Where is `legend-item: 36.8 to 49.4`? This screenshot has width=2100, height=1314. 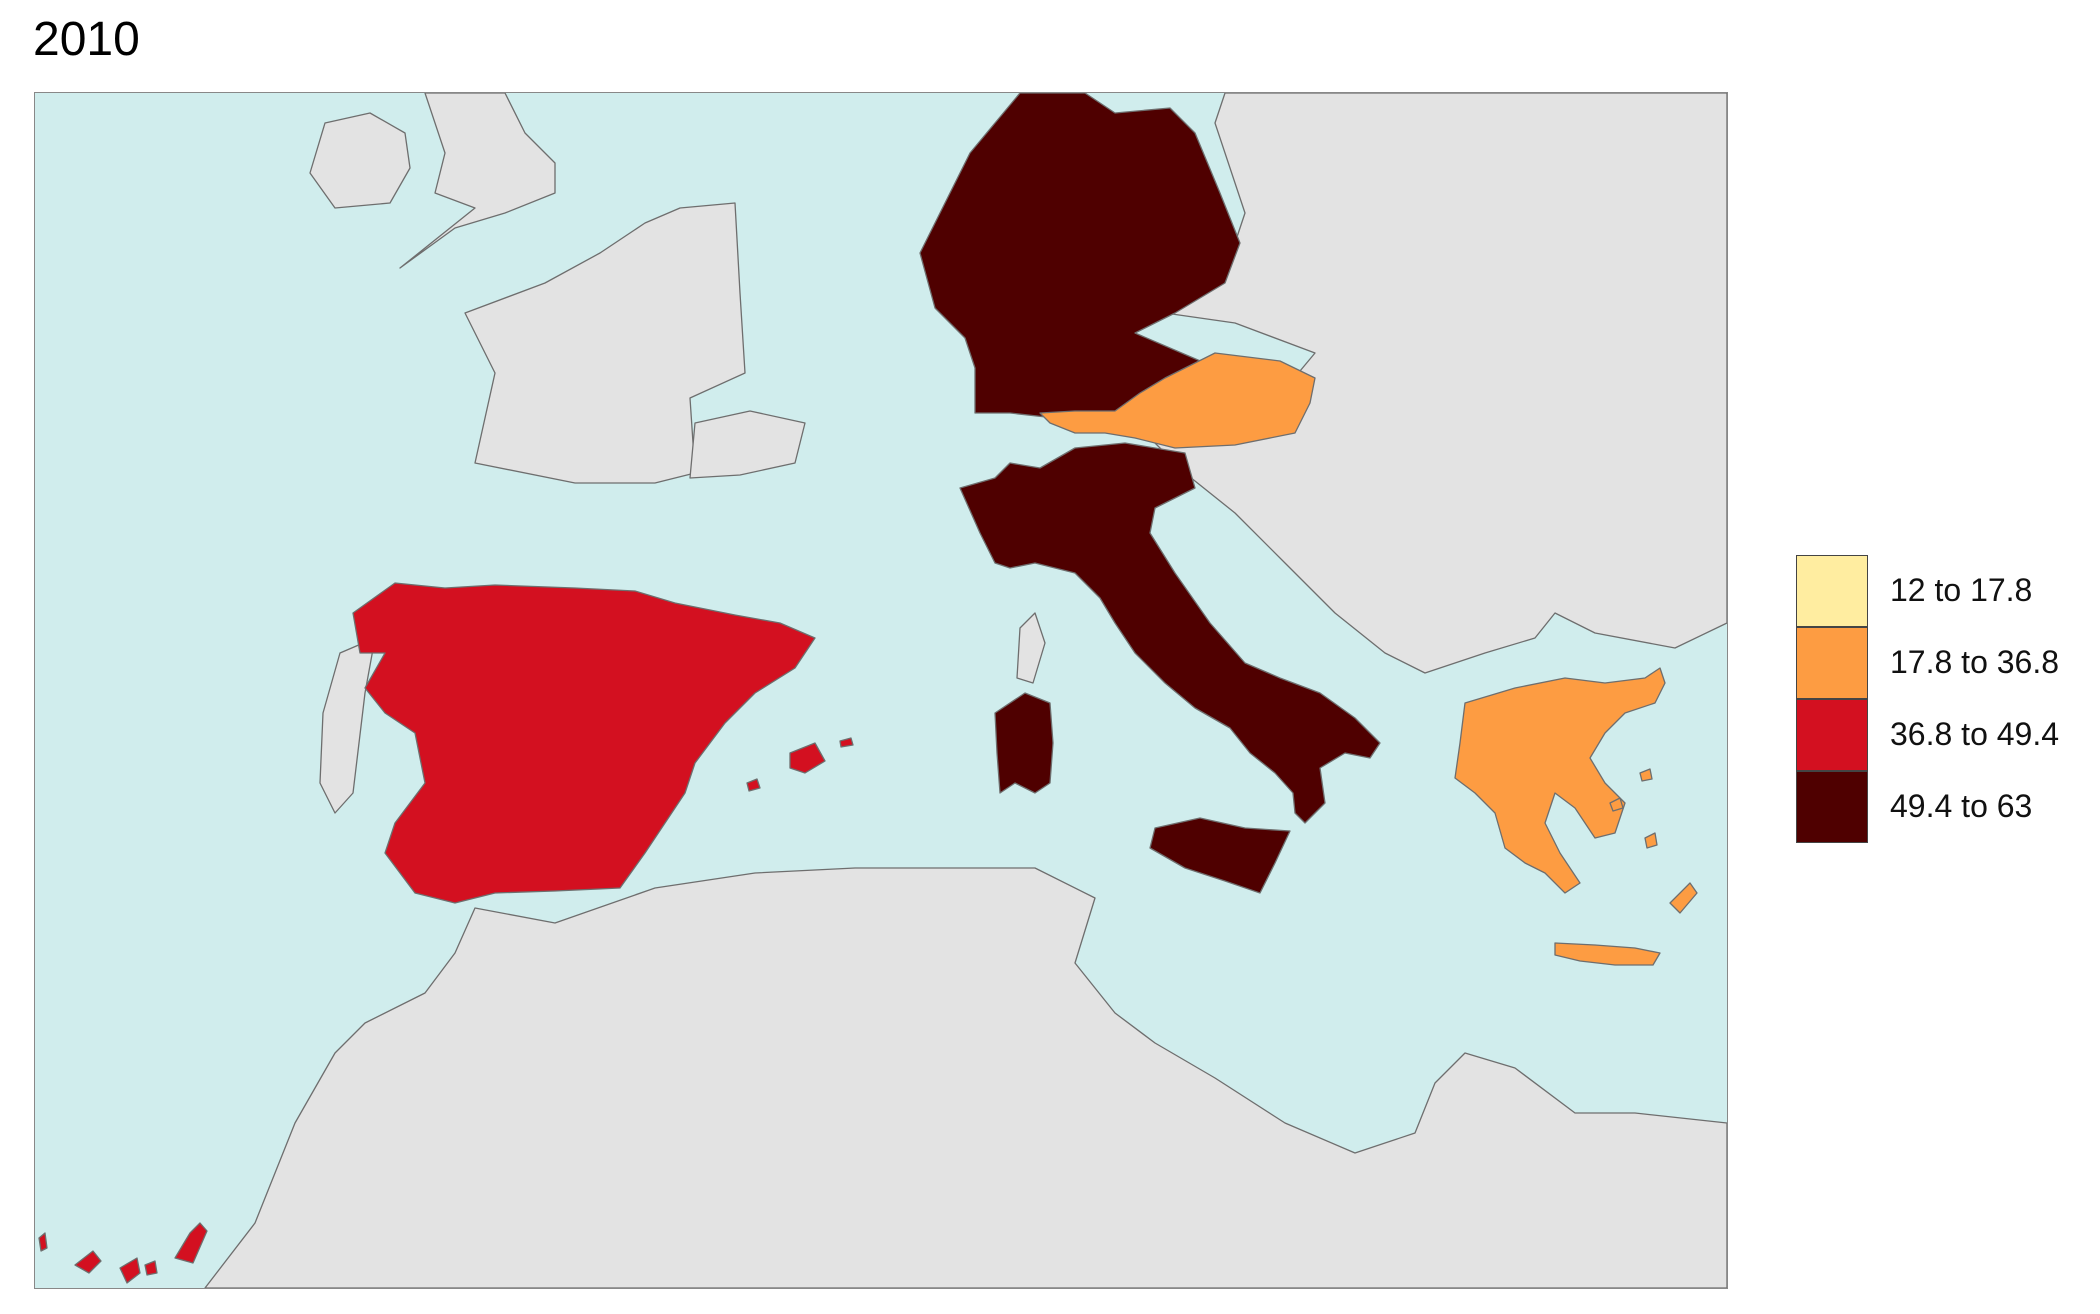
legend-item: 36.8 to 49.4 is located at coordinates (1946, 735).